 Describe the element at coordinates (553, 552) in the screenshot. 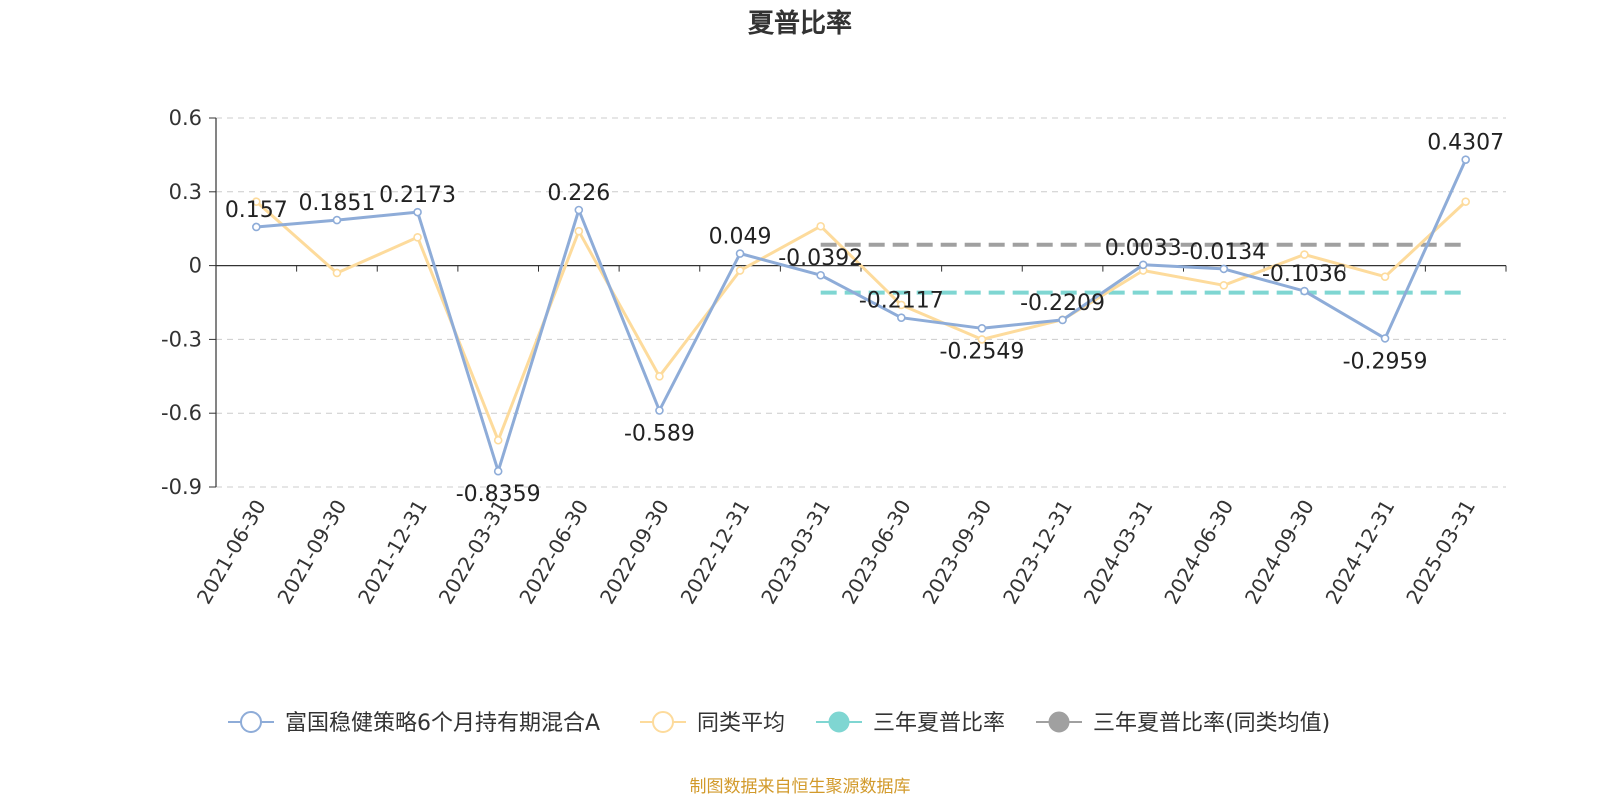

I see `x-tick-label: 2022-06-30` at that location.